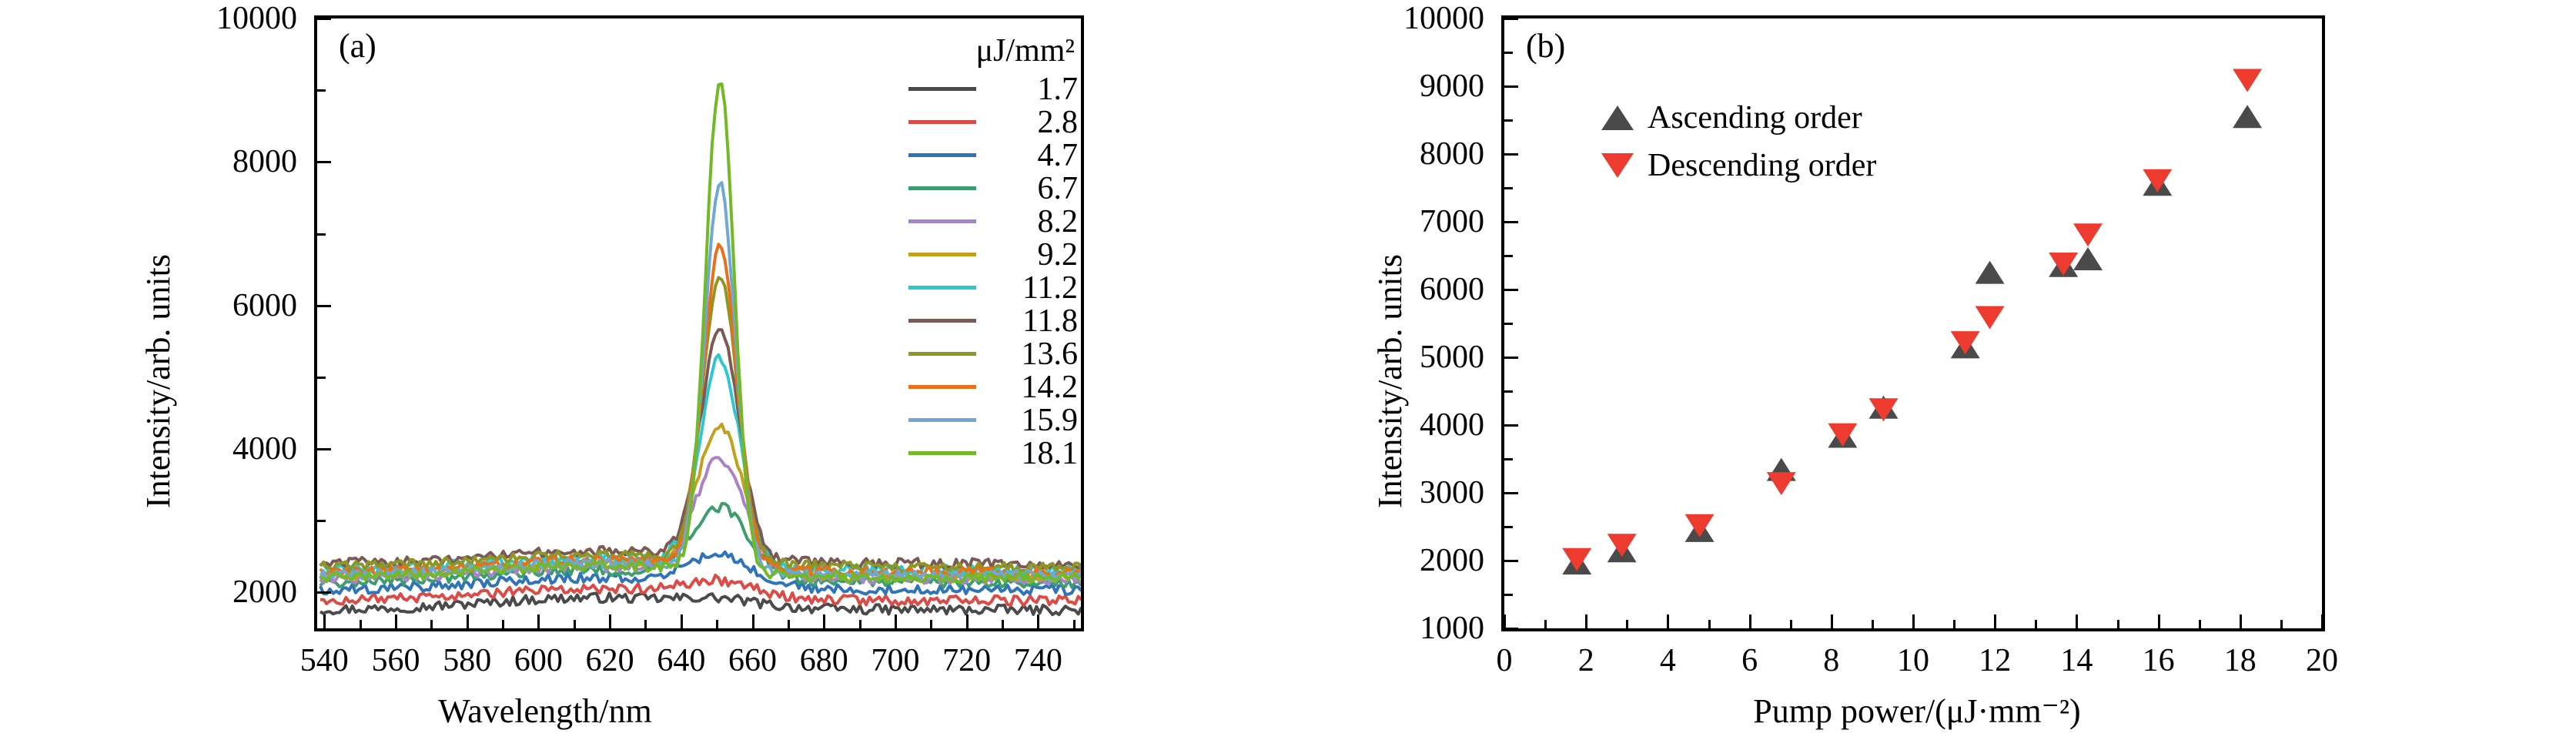 This screenshot has height=750, width=2576. I want to click on panel-a-x-tick-label: 620, so click(610, 660).